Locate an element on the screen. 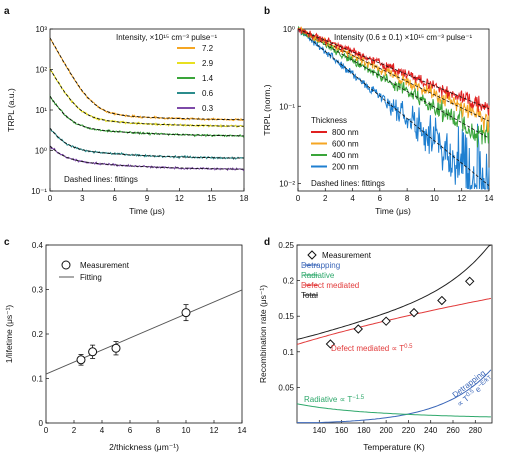  a-xtick-label: 3 is located at coordinates (82, 198).